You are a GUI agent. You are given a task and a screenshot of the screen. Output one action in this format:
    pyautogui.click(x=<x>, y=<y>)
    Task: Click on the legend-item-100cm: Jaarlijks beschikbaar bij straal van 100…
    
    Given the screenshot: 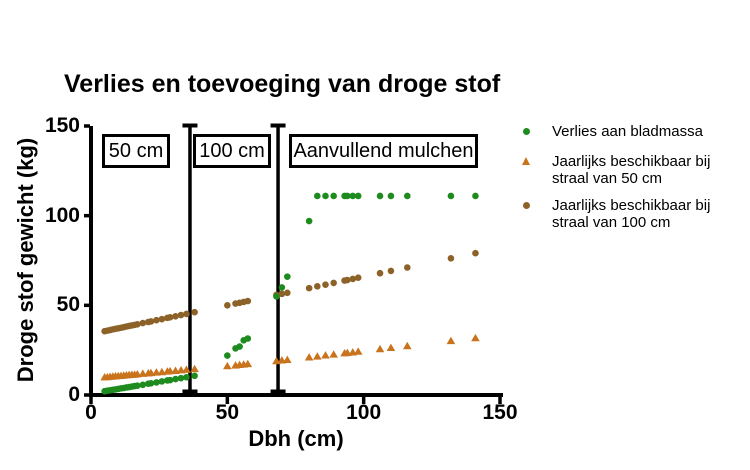 What is the action you would take?
    pyautogui.click(x=629, y=214)
    